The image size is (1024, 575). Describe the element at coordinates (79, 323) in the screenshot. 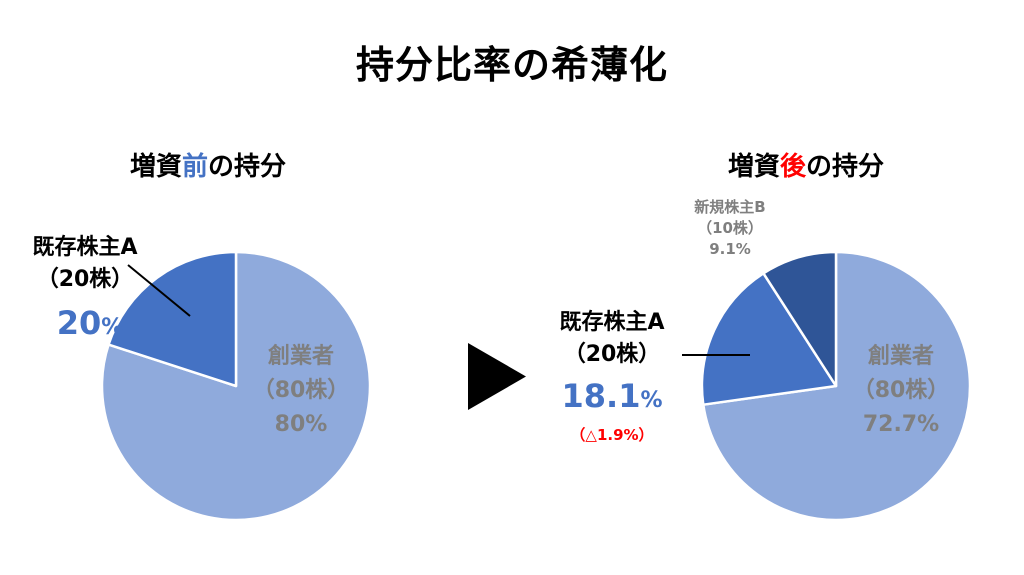

I see `before-holder-a-pct-num: 20` at that location.